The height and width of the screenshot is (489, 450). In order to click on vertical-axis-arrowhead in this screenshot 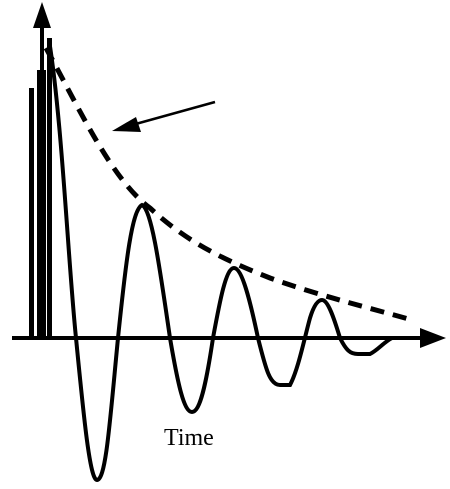, I will do `click(42, 15)`.